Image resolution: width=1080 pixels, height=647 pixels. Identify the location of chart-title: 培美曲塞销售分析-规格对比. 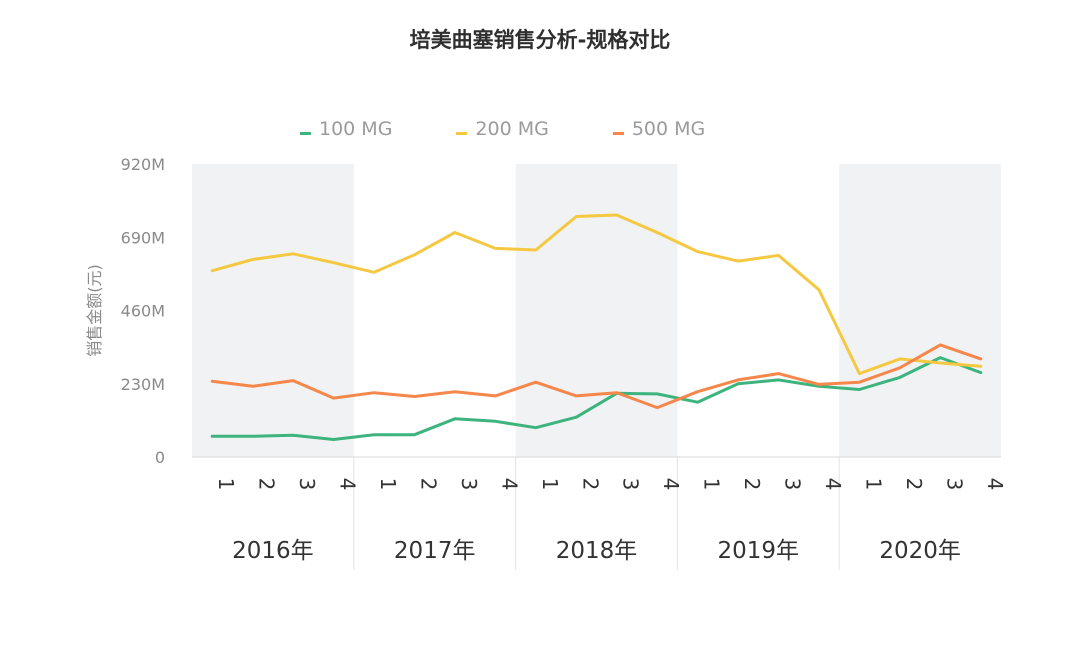
(540, 40).